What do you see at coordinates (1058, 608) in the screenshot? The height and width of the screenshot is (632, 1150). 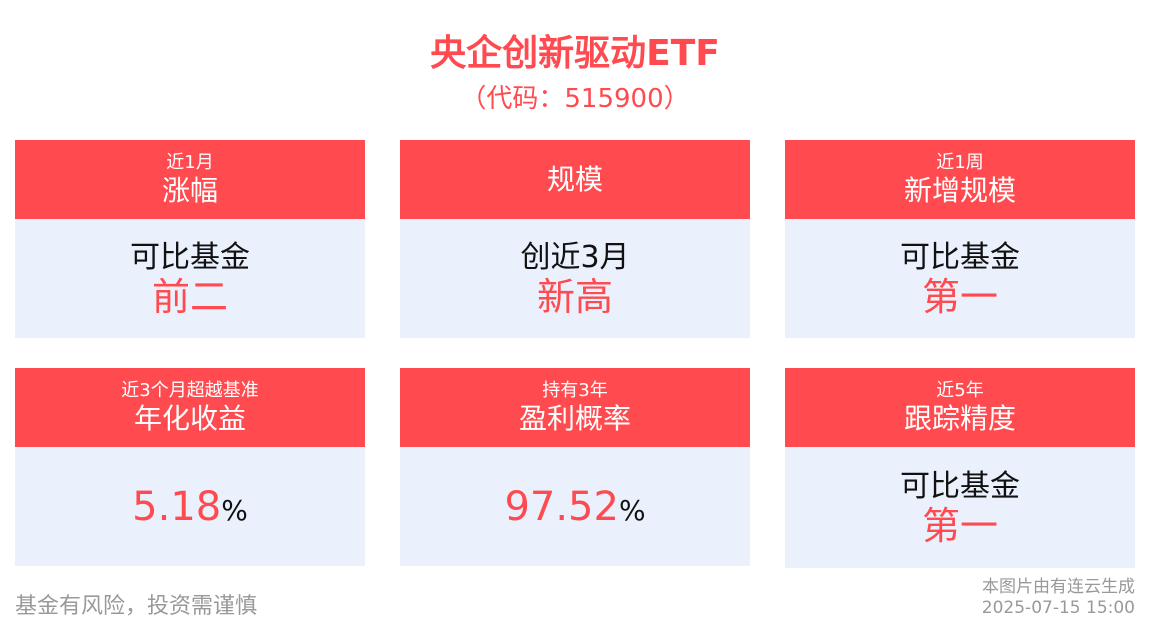 I see `timestamp: 2025-07-15 15:00` at bounding box center [1058, 608].